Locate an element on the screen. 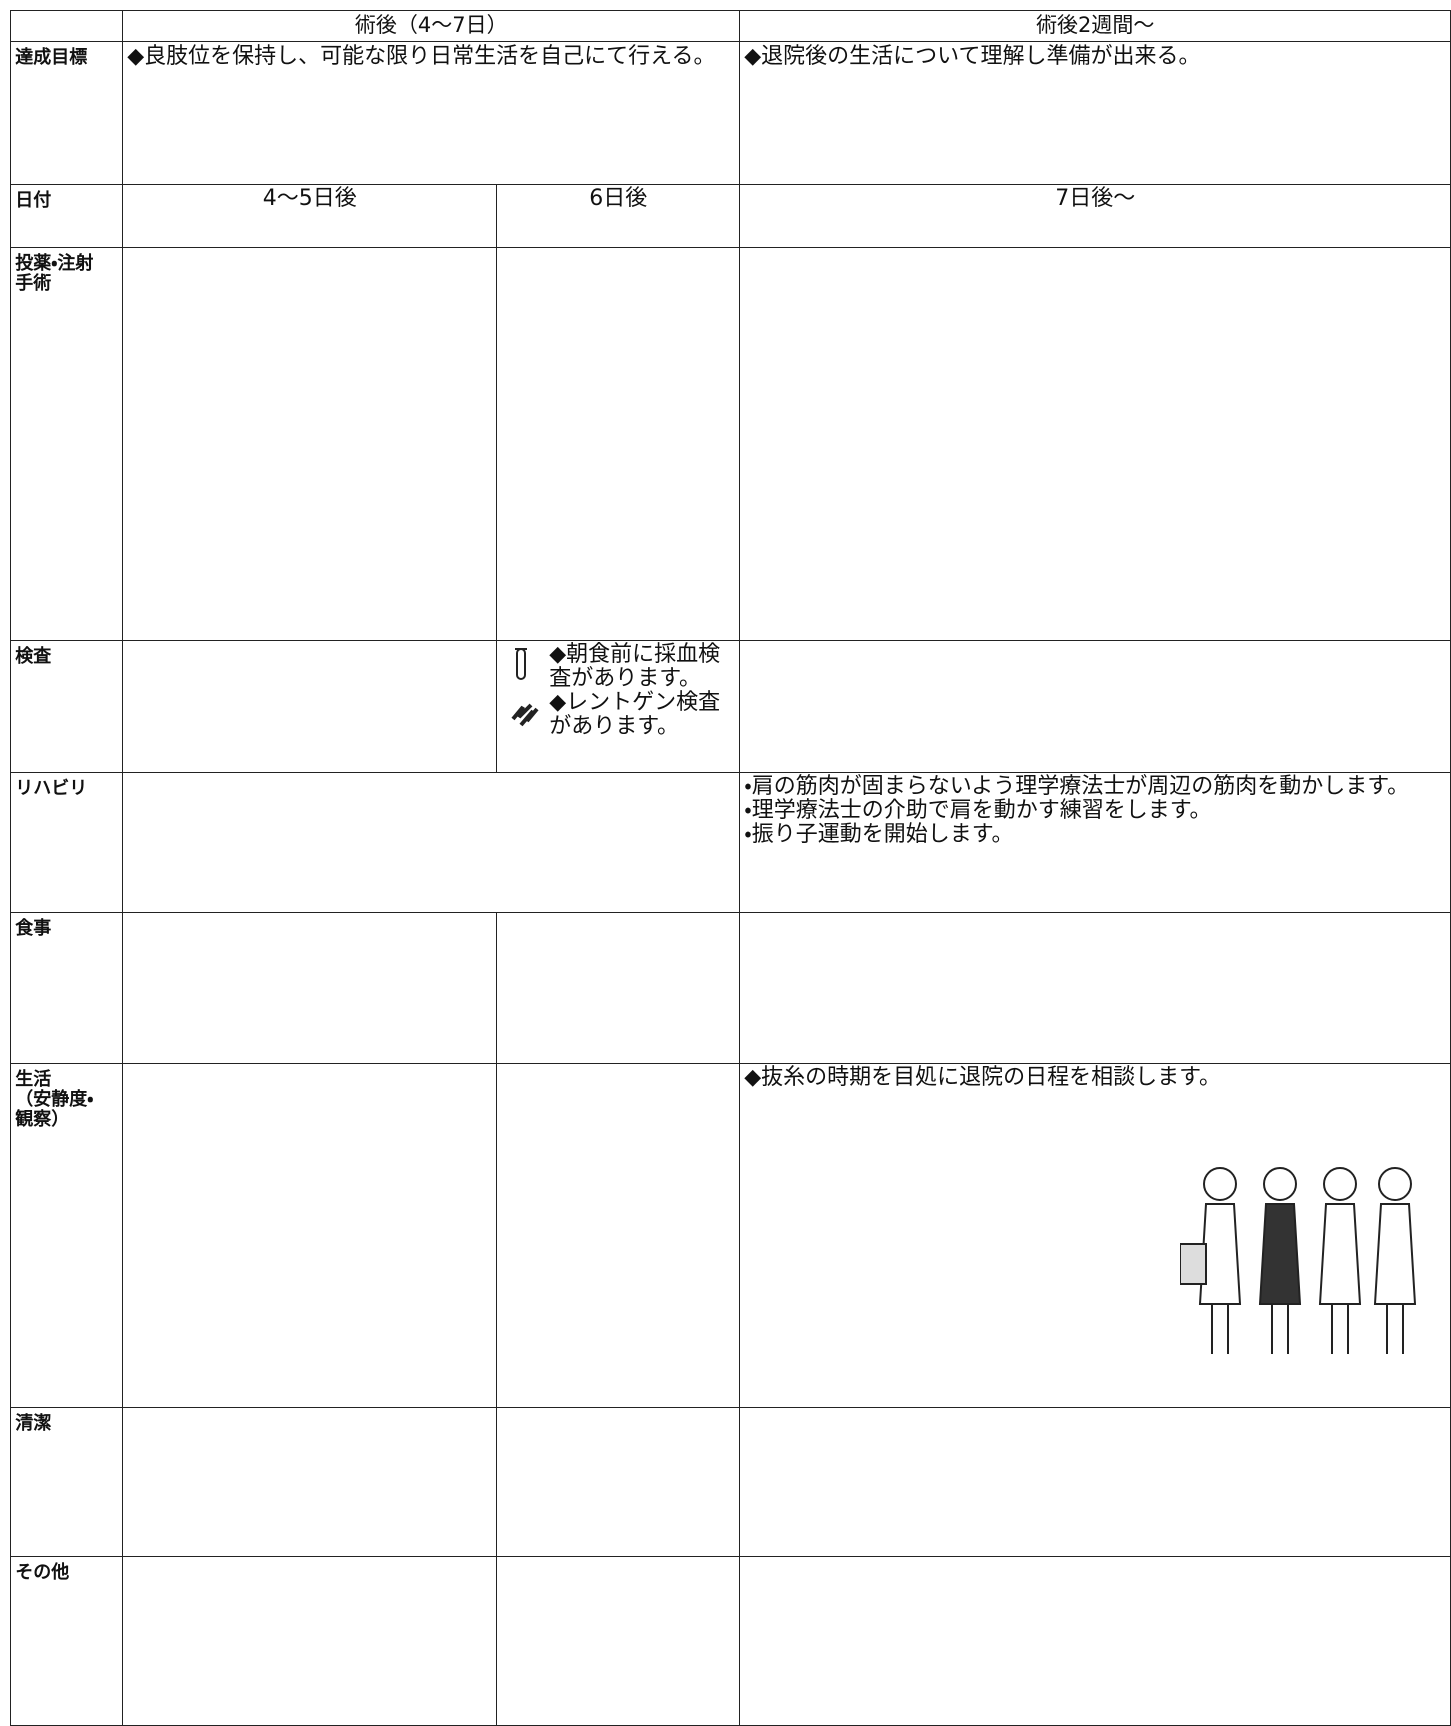 Image resolution: width=1451 pixels, height=1726 pixels. illustration is located at coordinates (1298, 1261).